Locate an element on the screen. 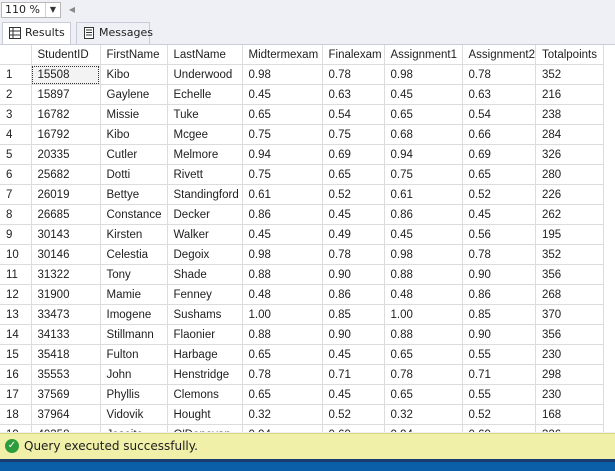  tab-messages: Messages is located at coordinates (114, 33).